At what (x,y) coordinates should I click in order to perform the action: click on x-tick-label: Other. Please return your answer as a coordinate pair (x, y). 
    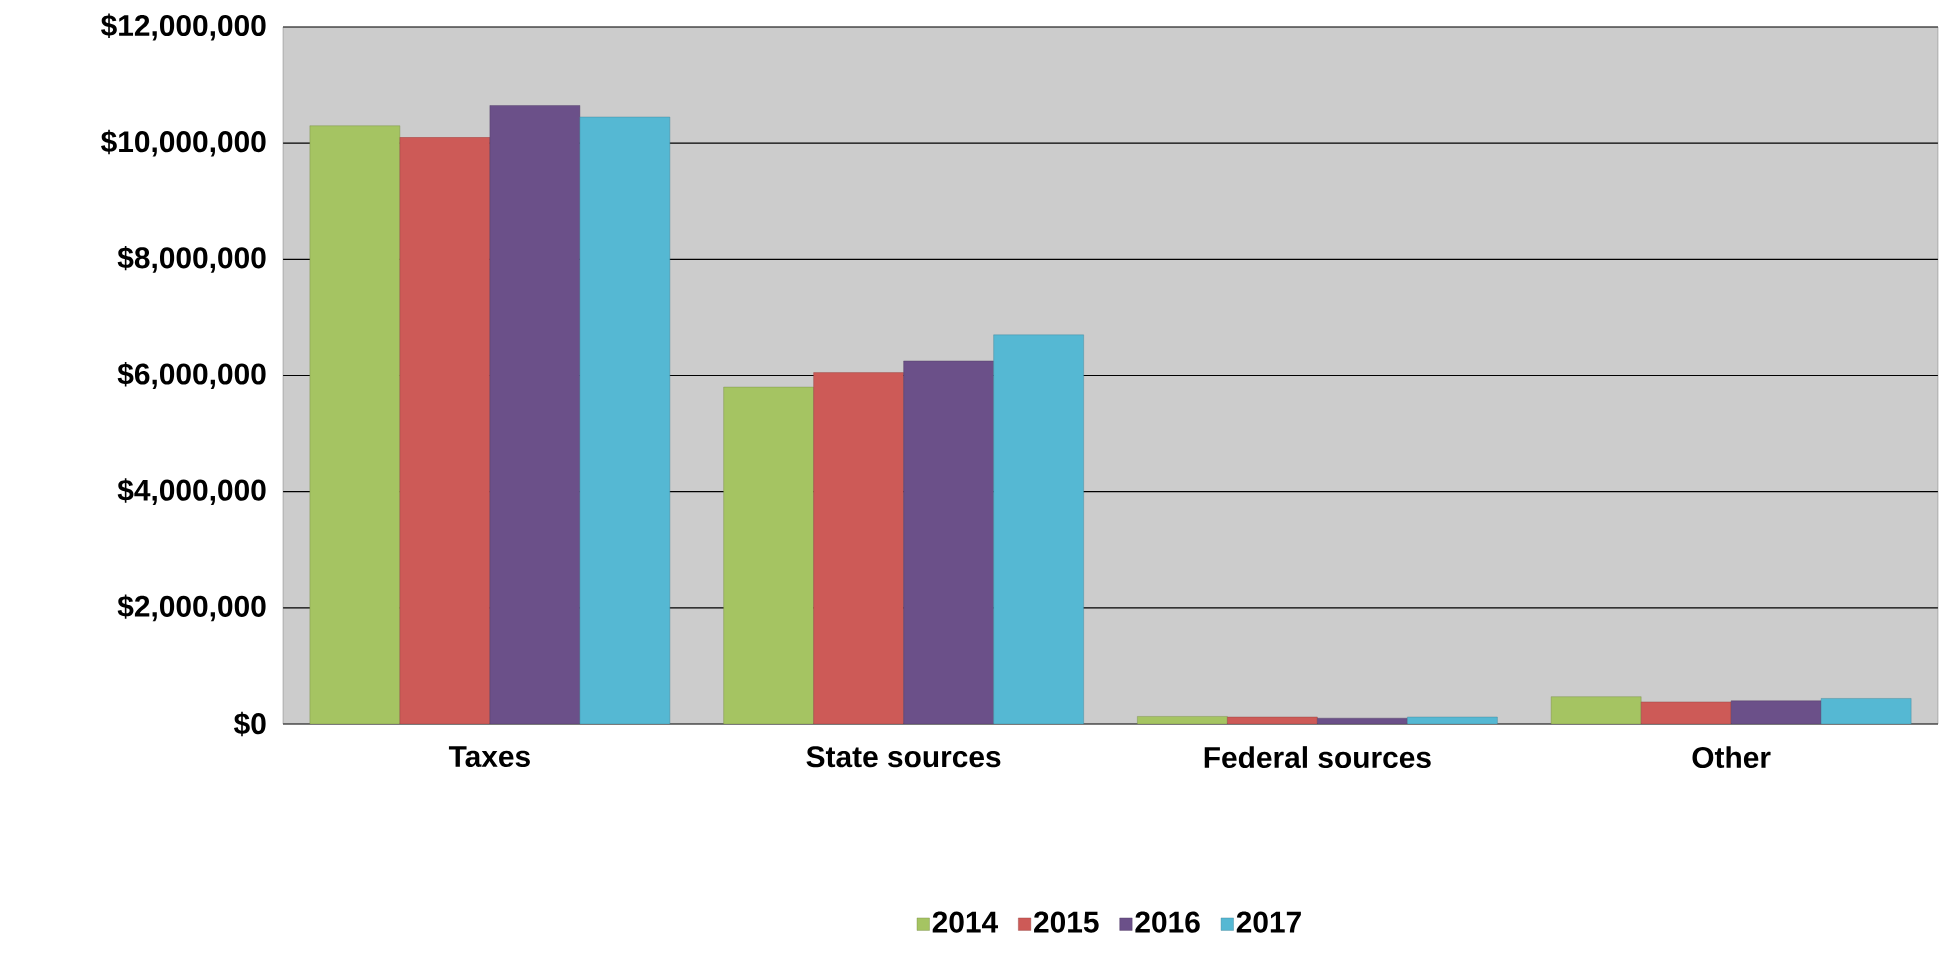
    Looking at the image, I should click on (1731, 757).